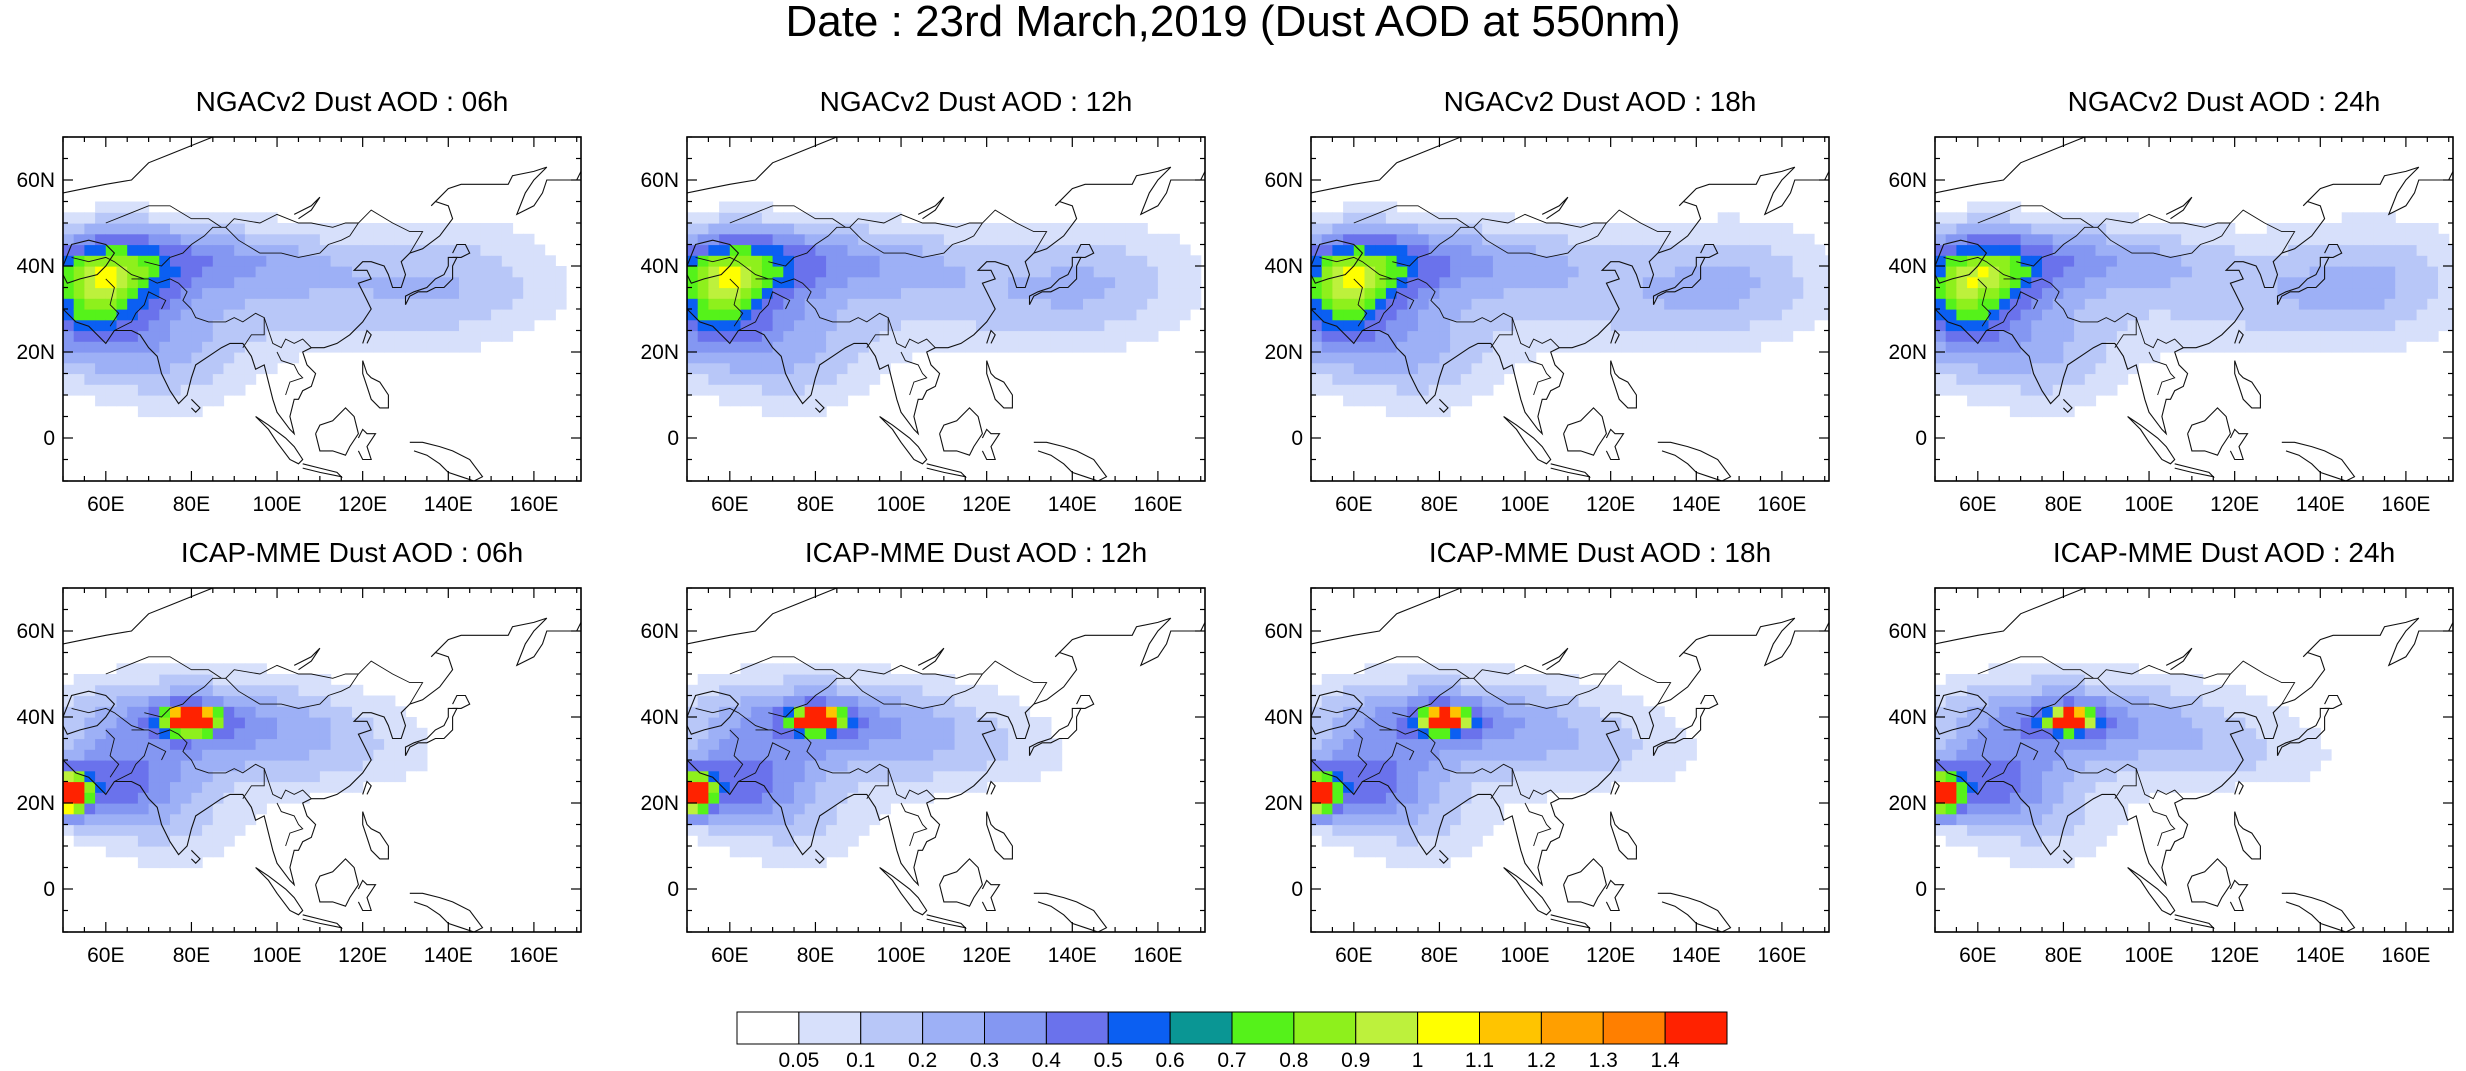 The height and width of the screenshot is (1071, 2466). Describe the element at coordinates (2224, 552) in the screenshot. I see `panel-title: ICAP-MME Dust AOD : 24h` at that location.